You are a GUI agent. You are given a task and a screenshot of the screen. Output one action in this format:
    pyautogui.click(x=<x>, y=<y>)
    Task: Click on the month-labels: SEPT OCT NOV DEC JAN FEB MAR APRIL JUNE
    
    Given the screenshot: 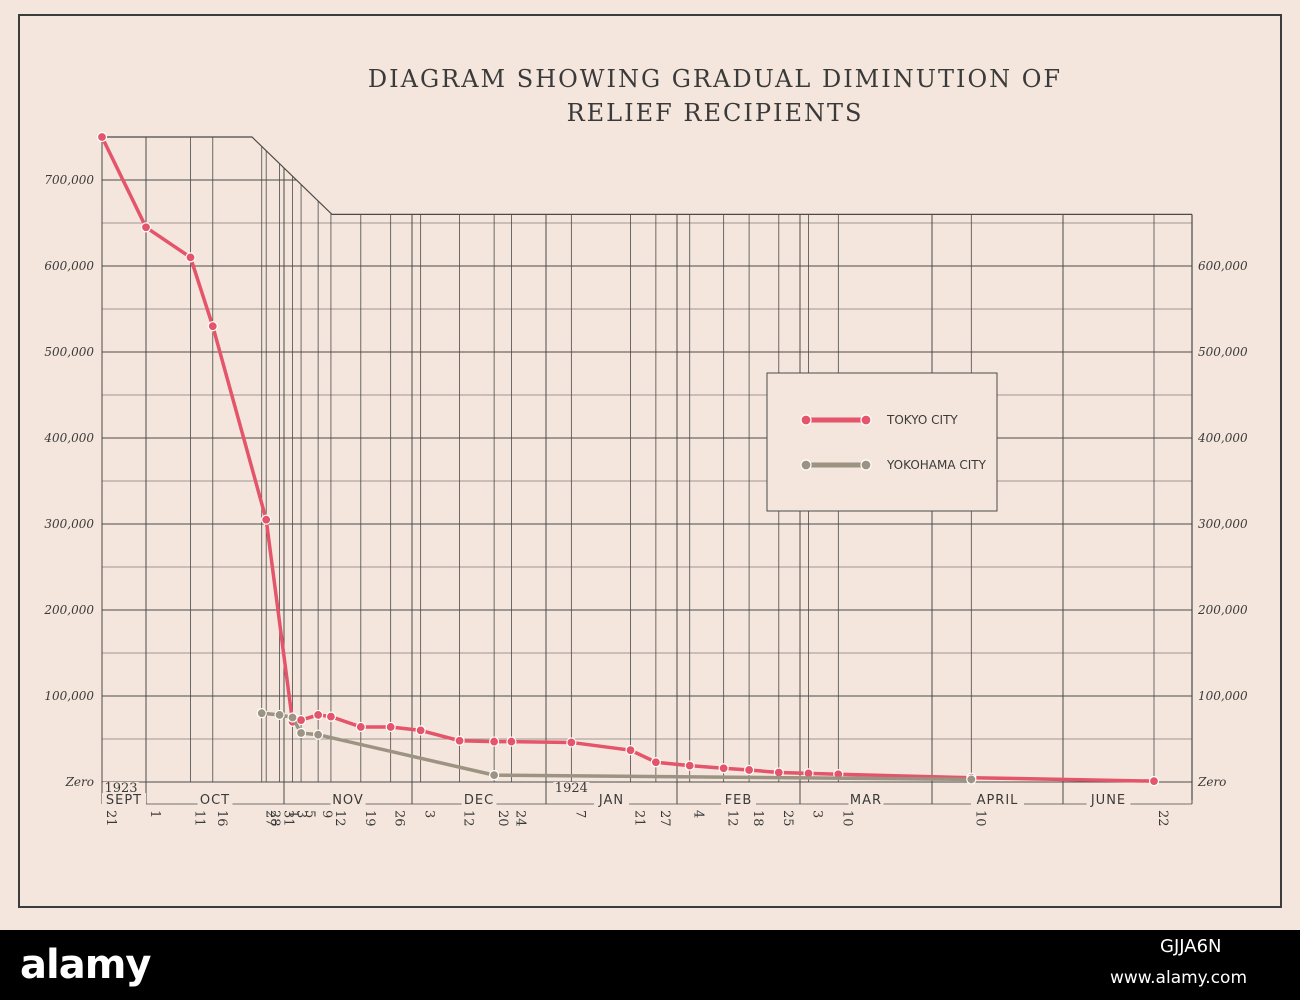 What is the action you would take?
    pyautogui.click(x=616, y=800)
    